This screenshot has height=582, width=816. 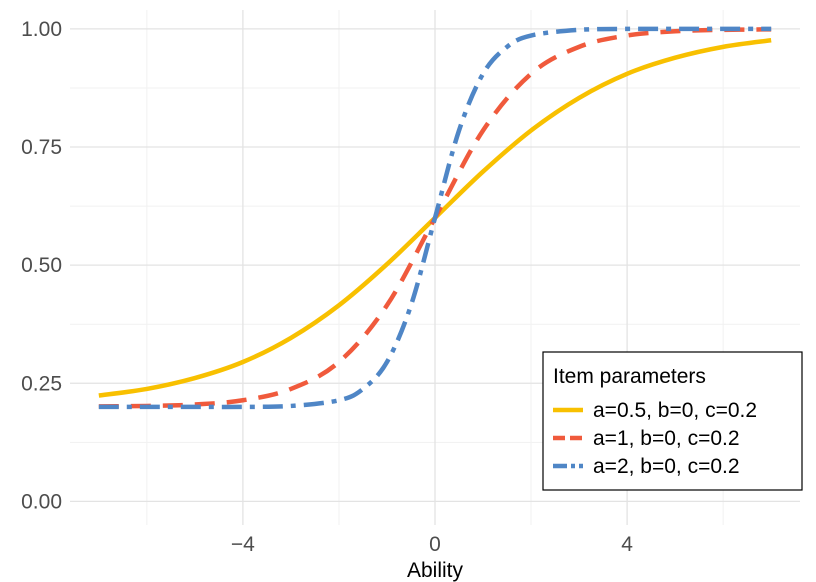 I want to click on y-tick-label: 1.00, so click(x=41, y=29).